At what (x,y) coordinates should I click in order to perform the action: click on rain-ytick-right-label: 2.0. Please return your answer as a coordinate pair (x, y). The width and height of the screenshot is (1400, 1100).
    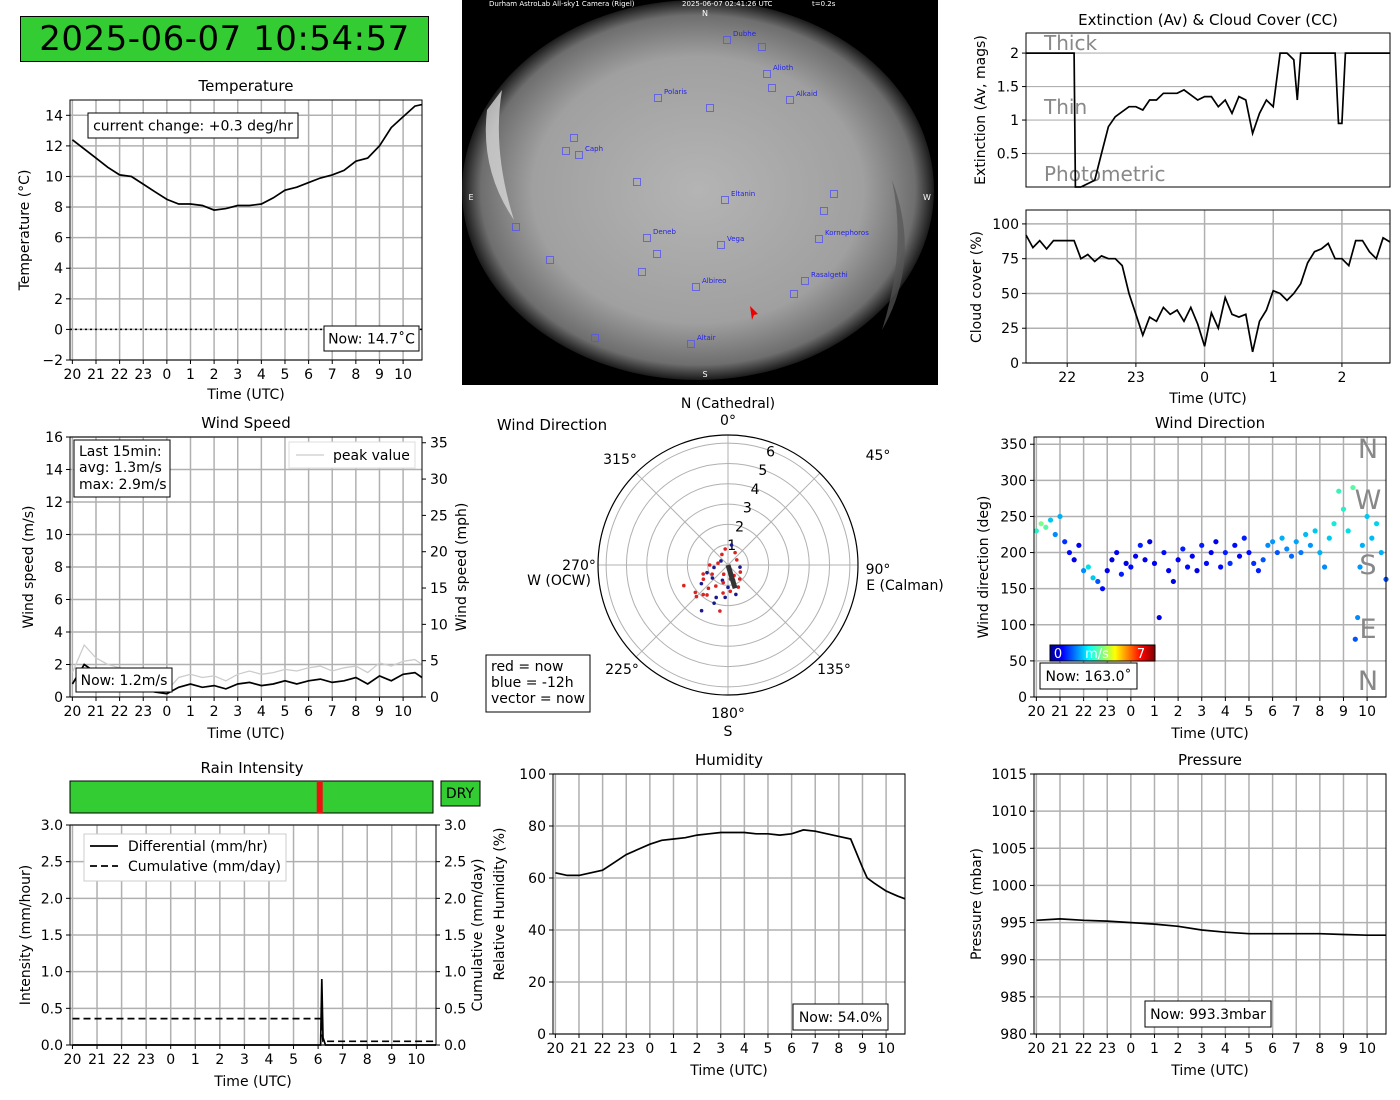
    Looking at the image, I should click on (455, 899).